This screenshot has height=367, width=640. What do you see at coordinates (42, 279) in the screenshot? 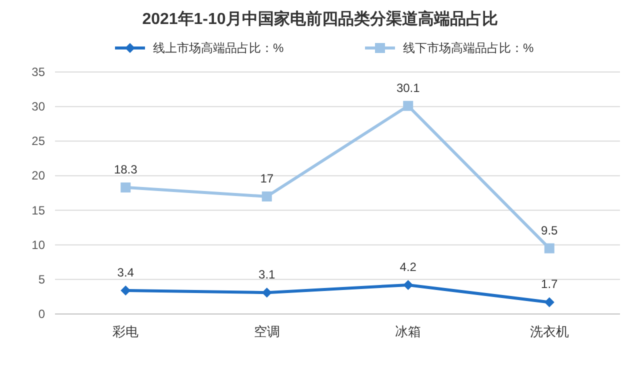
I see `y-tick-label: 5` at bounding box center [42, 279].